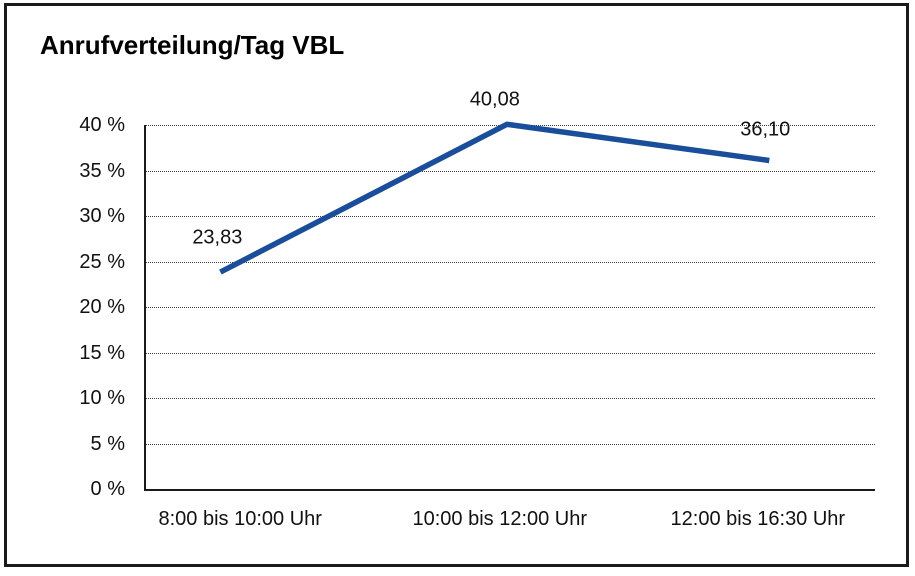 The image size is (915, 576). Describe the element at coordinates (102, 170) in the screenshot. I see `y-axis-tick-label: 35 %` at that location.